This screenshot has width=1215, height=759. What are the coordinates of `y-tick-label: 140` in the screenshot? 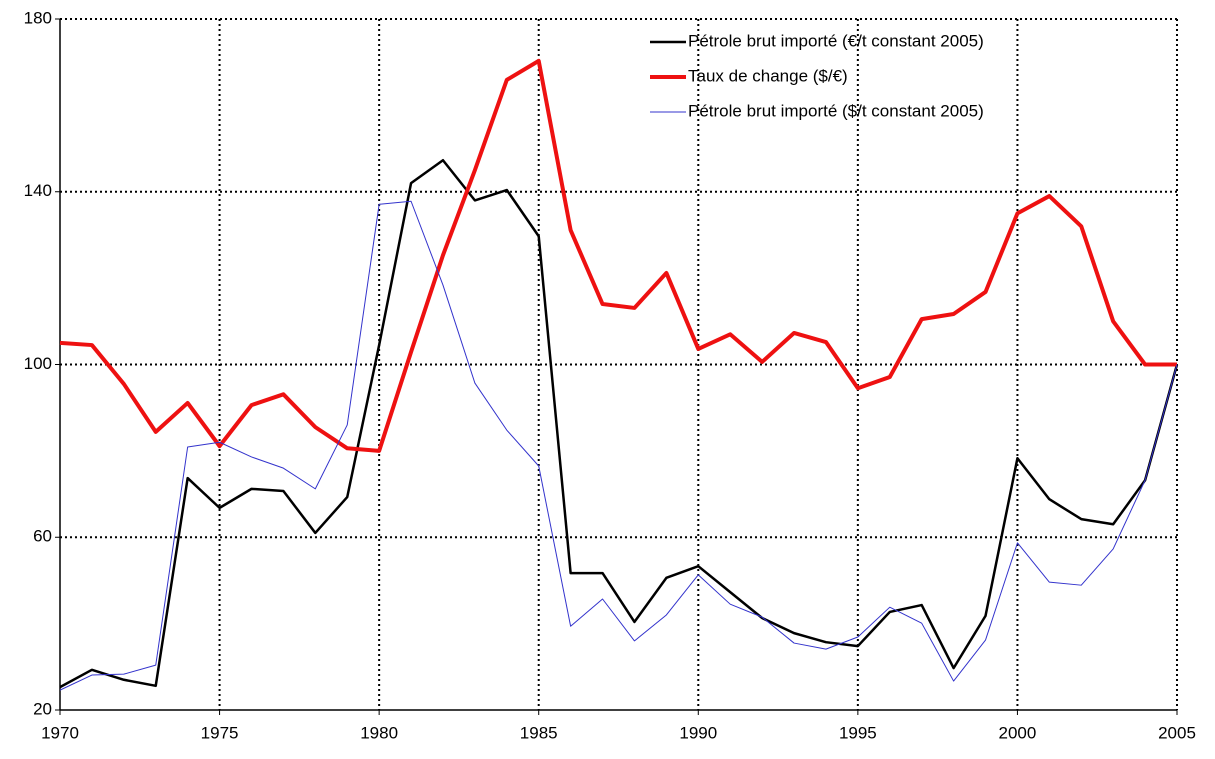 It's located at (38, 190).